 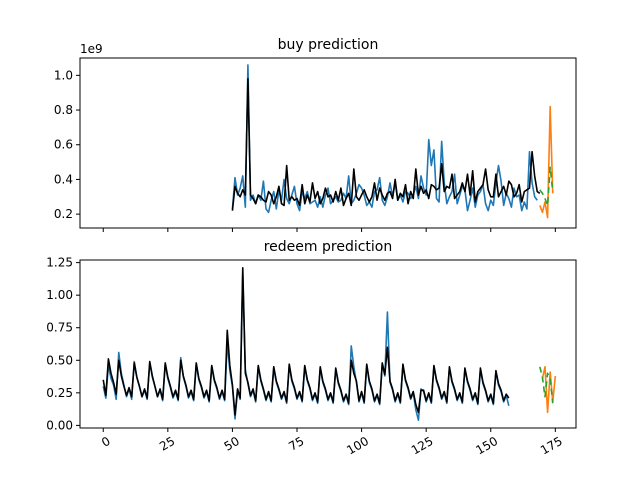 I want to click on redeem-xtick-label: 75, so click(x=296, y=444).